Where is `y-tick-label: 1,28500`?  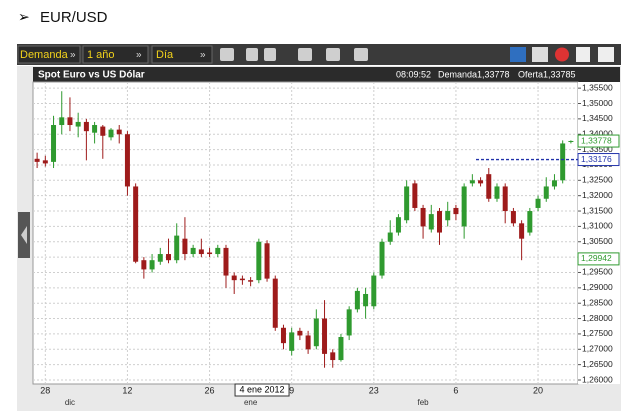 y-tick-label: 1,28500 is located at coordinates (597, 302).